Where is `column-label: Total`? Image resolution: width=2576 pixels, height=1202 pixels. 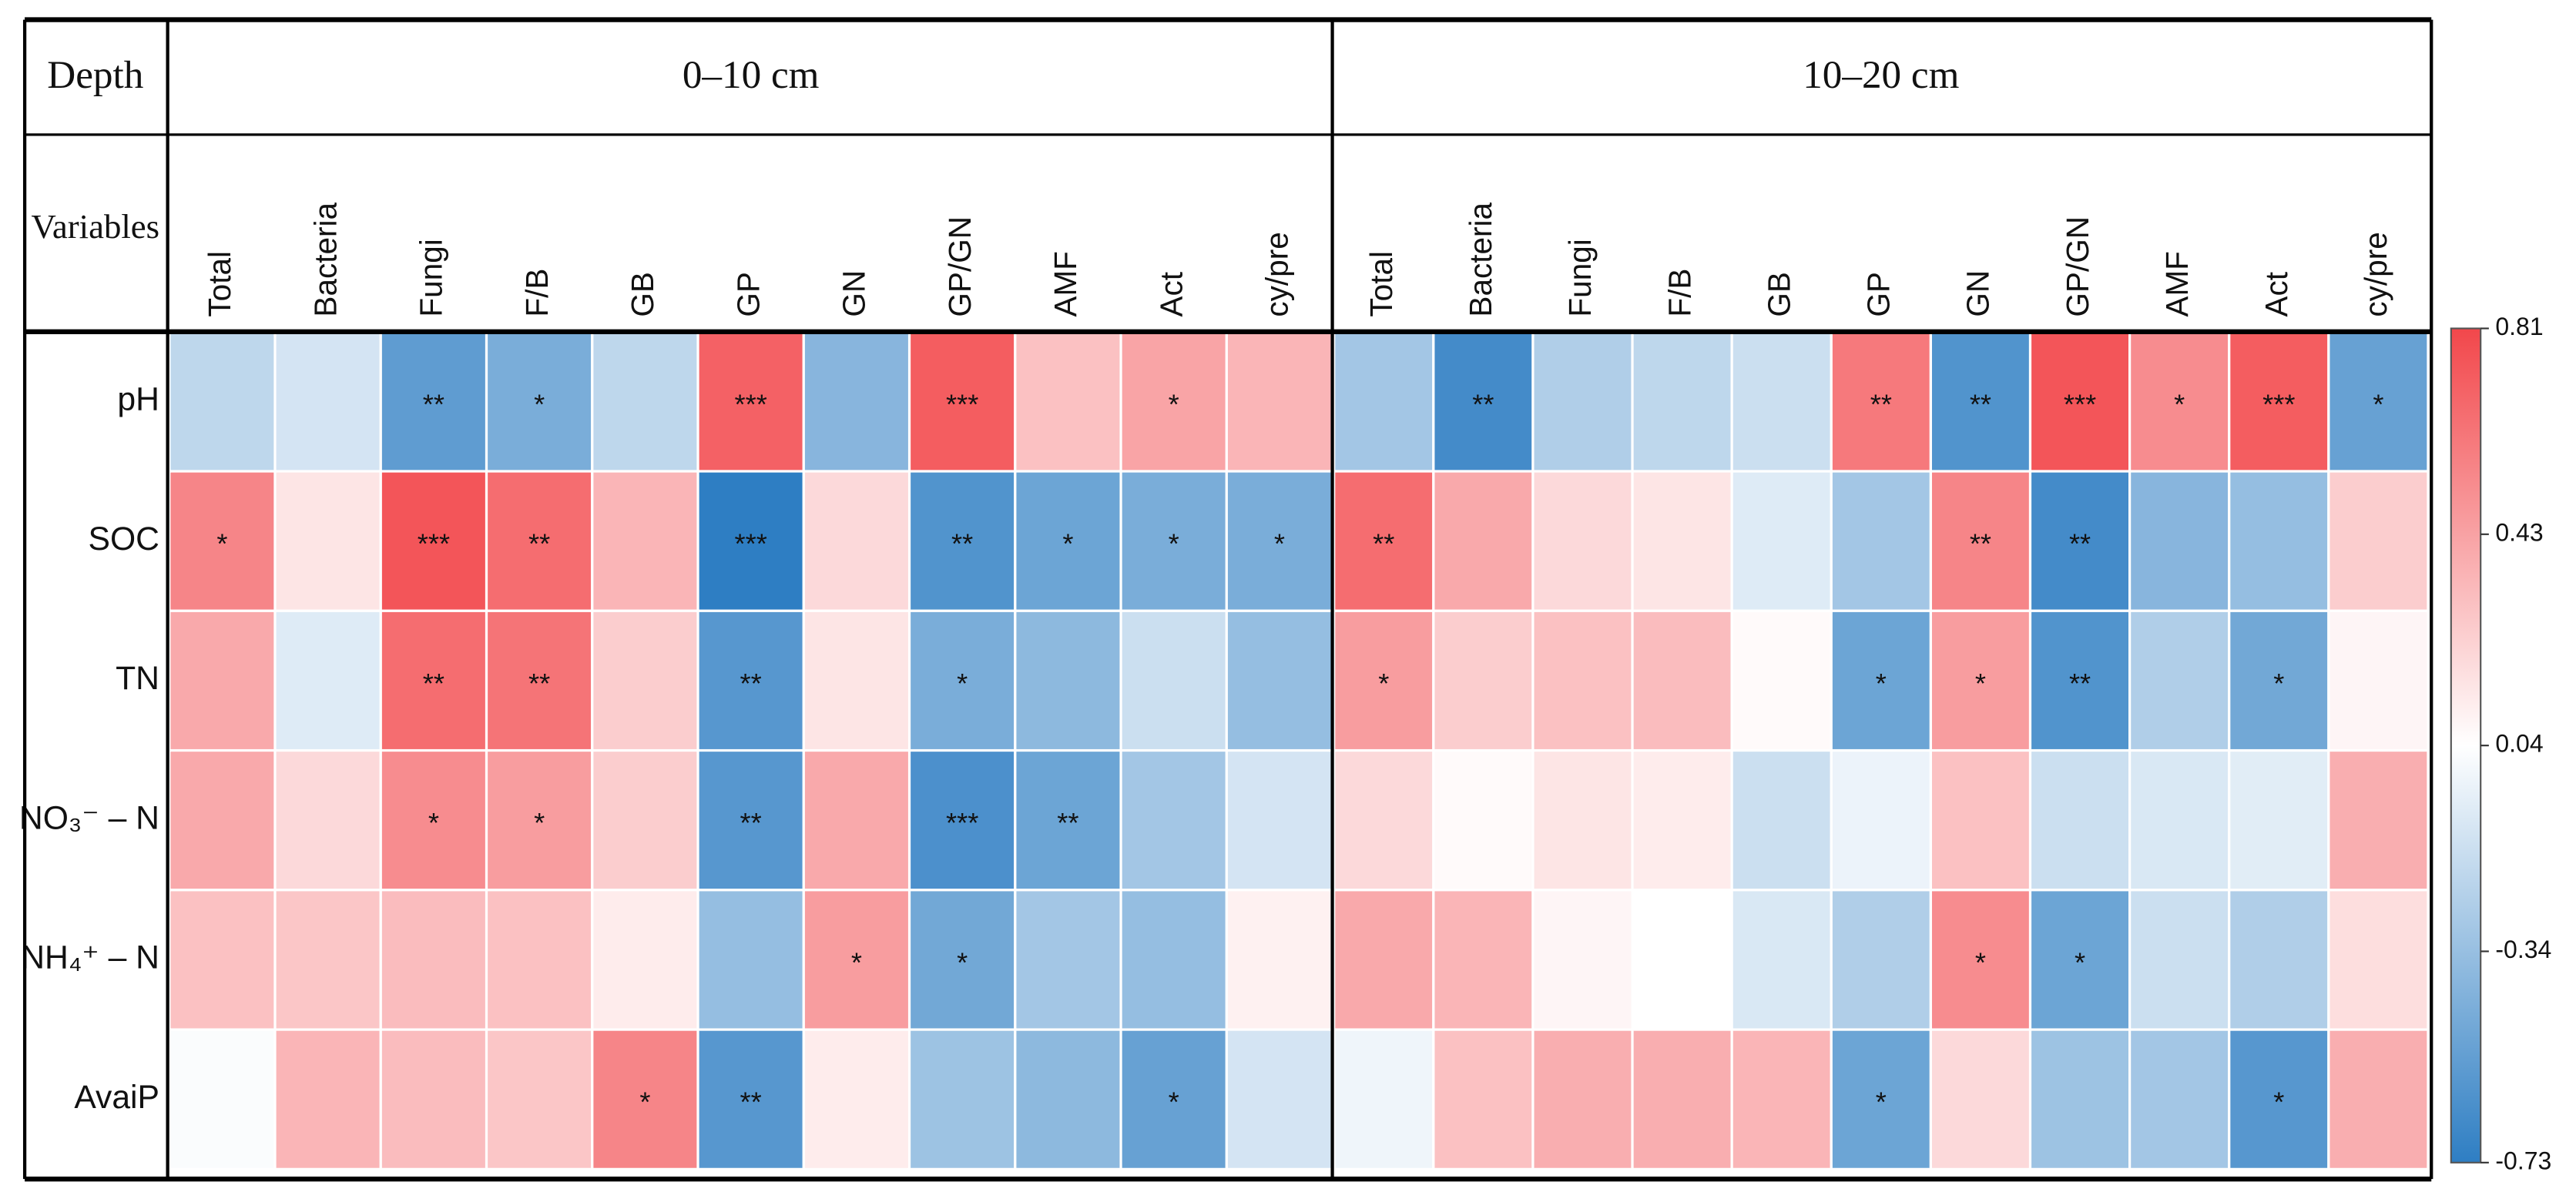 column-label: Total is located at coordinates (1381, 284).